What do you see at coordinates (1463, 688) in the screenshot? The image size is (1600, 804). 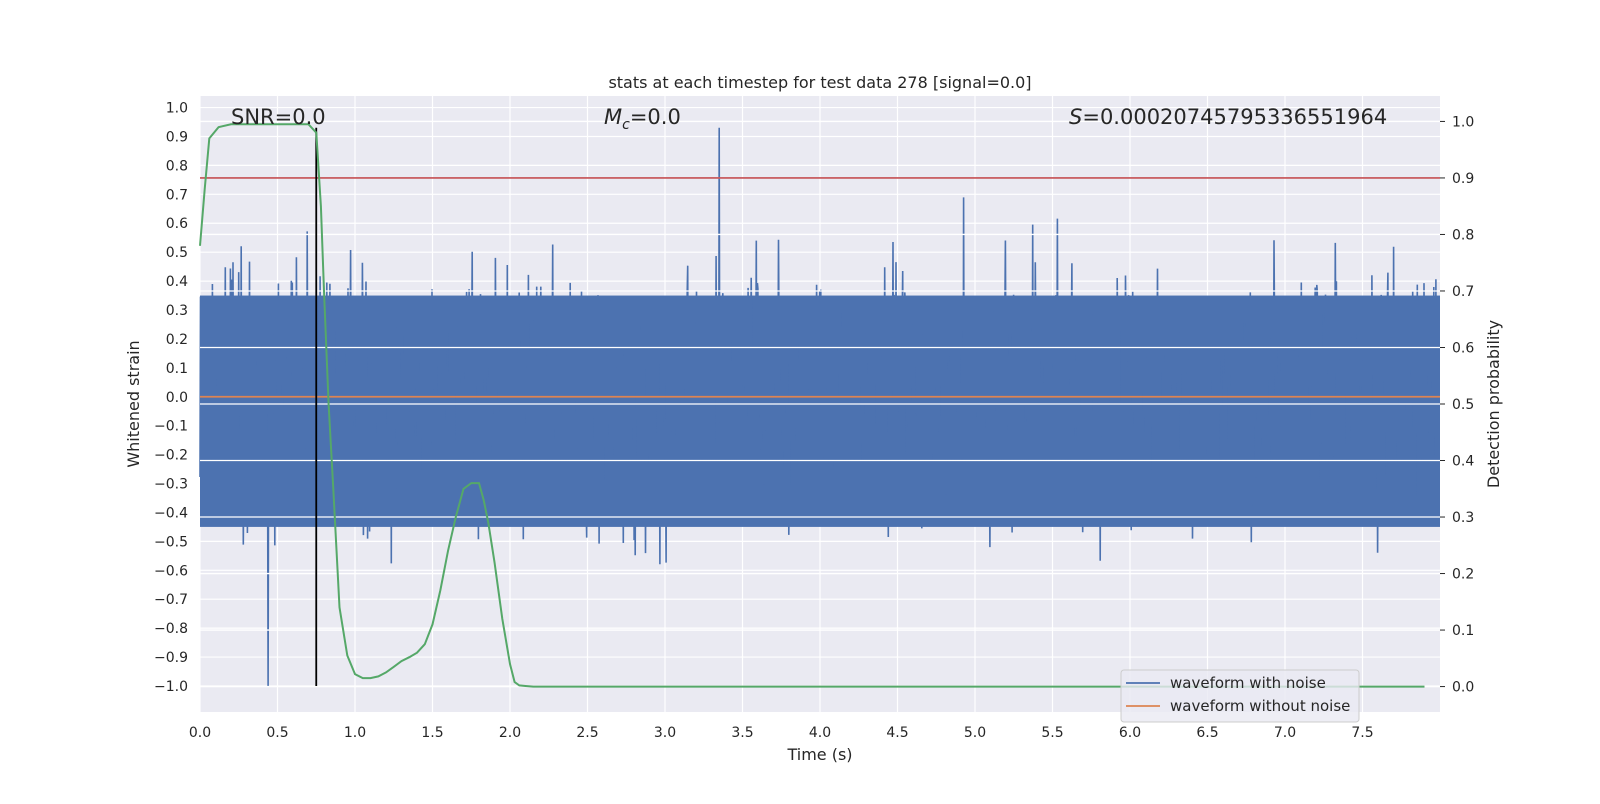 I see `y-tick-label-right: 0.0` at bounding box center [1463, 688].